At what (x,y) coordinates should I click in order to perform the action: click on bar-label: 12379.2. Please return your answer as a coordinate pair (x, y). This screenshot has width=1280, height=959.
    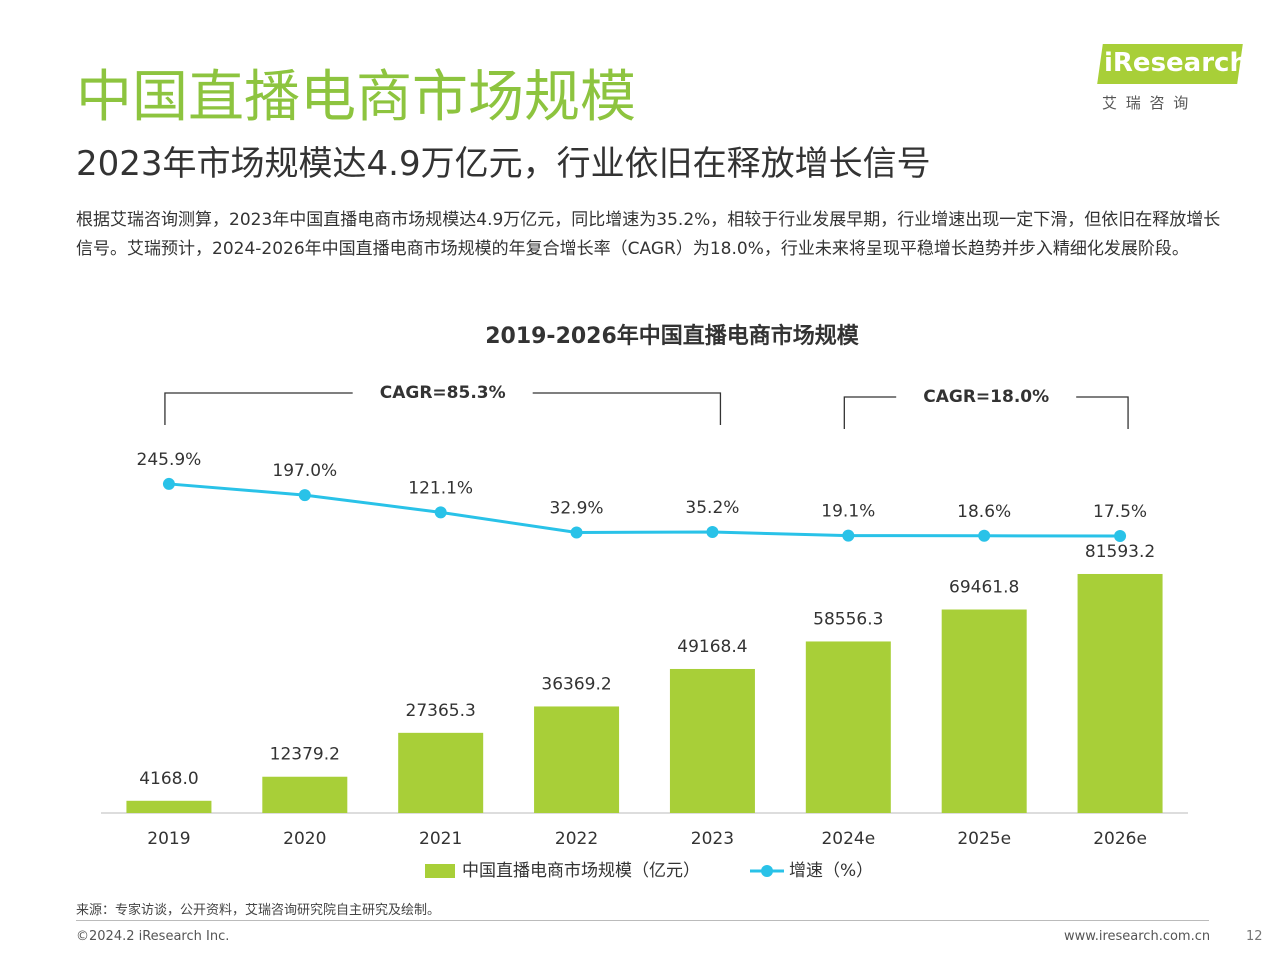
    Looking at the image, I should click on (305, 755).